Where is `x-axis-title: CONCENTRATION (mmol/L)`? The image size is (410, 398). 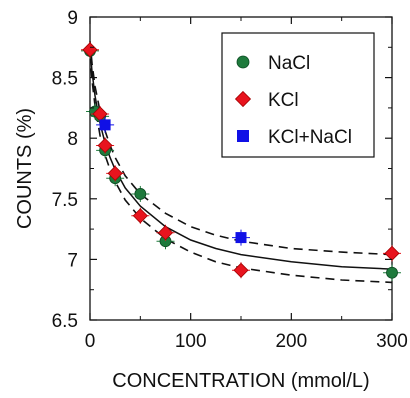 x-axis-title: CONCENTRATION (mmol/L) is located at coordinates (240, 381).